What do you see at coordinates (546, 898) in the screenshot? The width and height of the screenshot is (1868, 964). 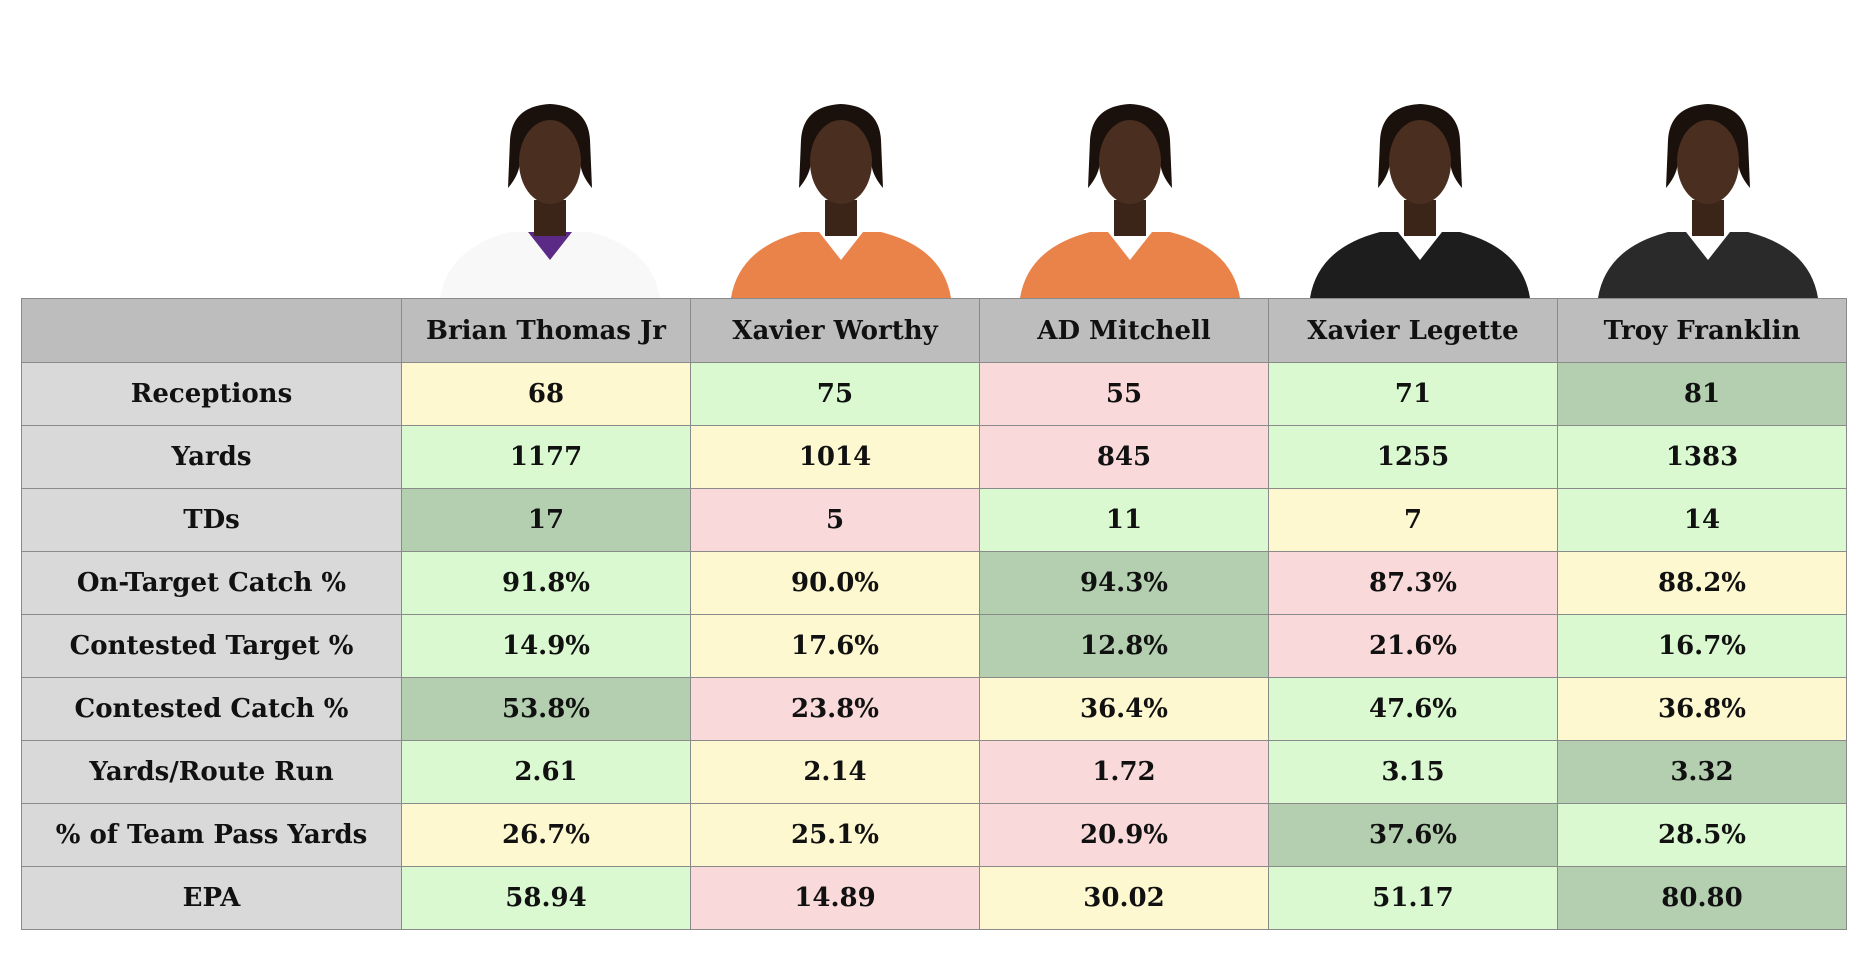 I see `stat-value-cell: 58.94` at bounding box center [546, 898].